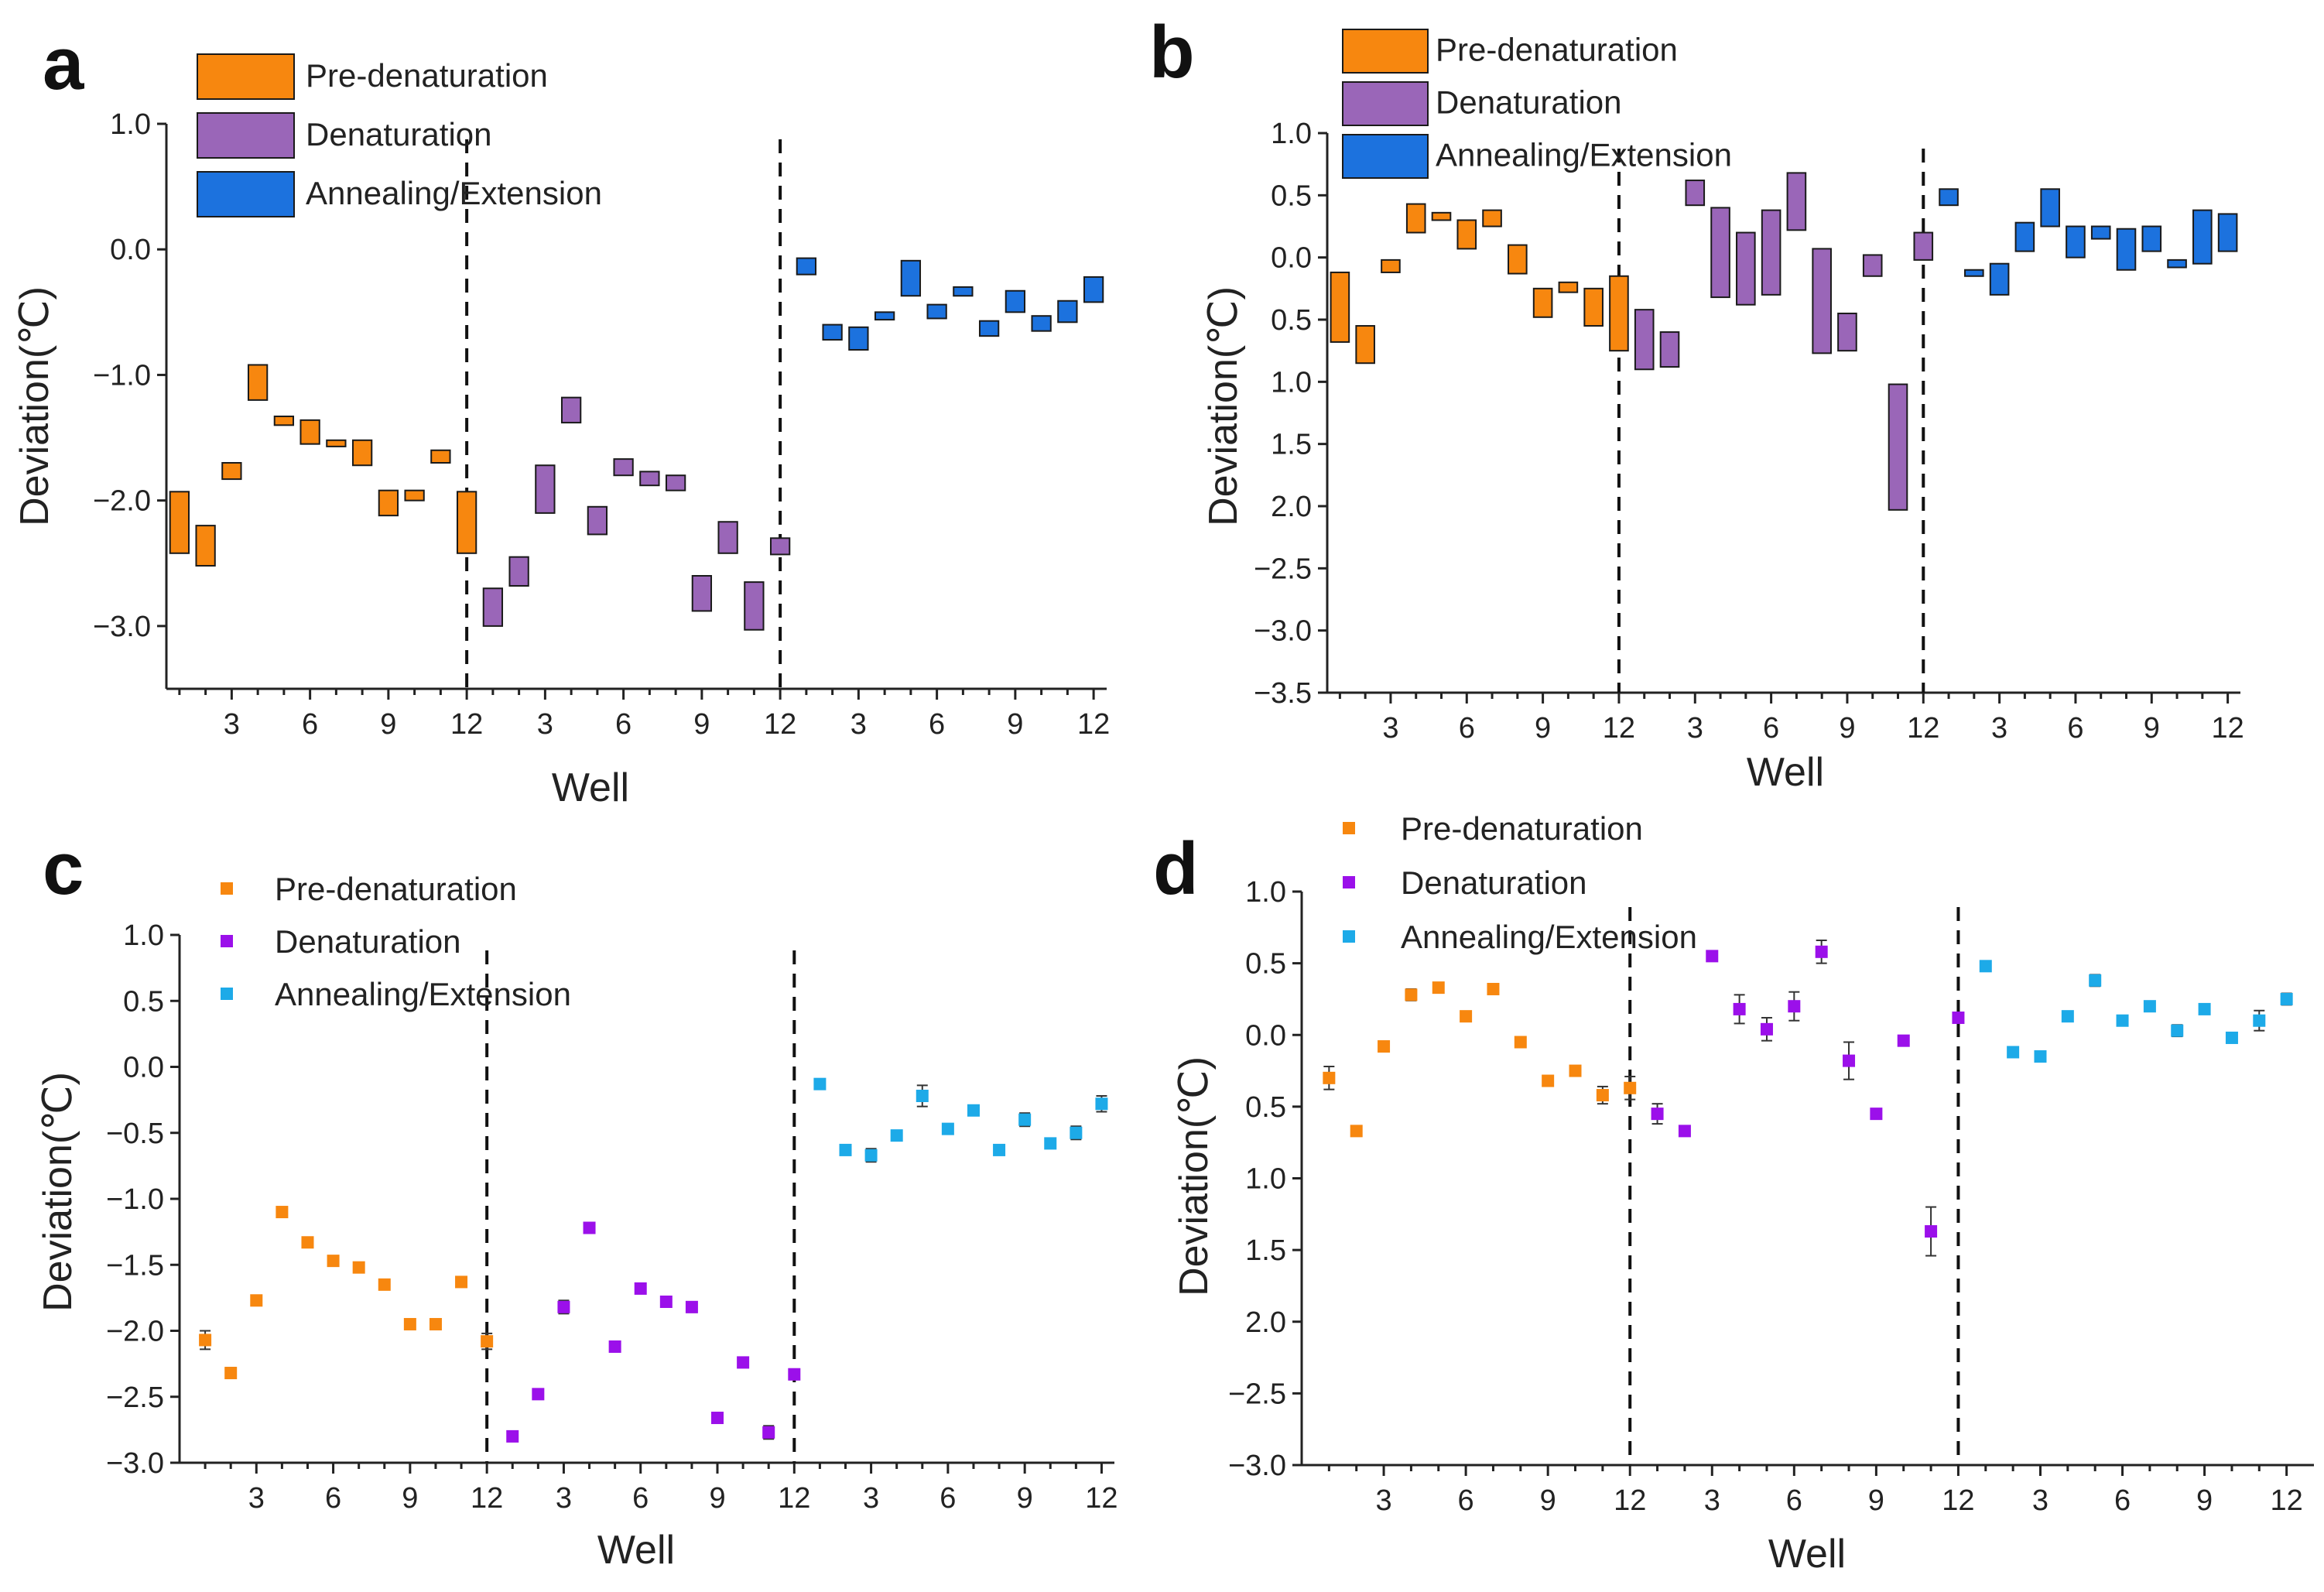 Image resolution: width=2324 pixels, height=1592 pixels. Describe the element at coordinates (1529, 102) in the screenshot. I see `legend-label: Denaturation` at that location.